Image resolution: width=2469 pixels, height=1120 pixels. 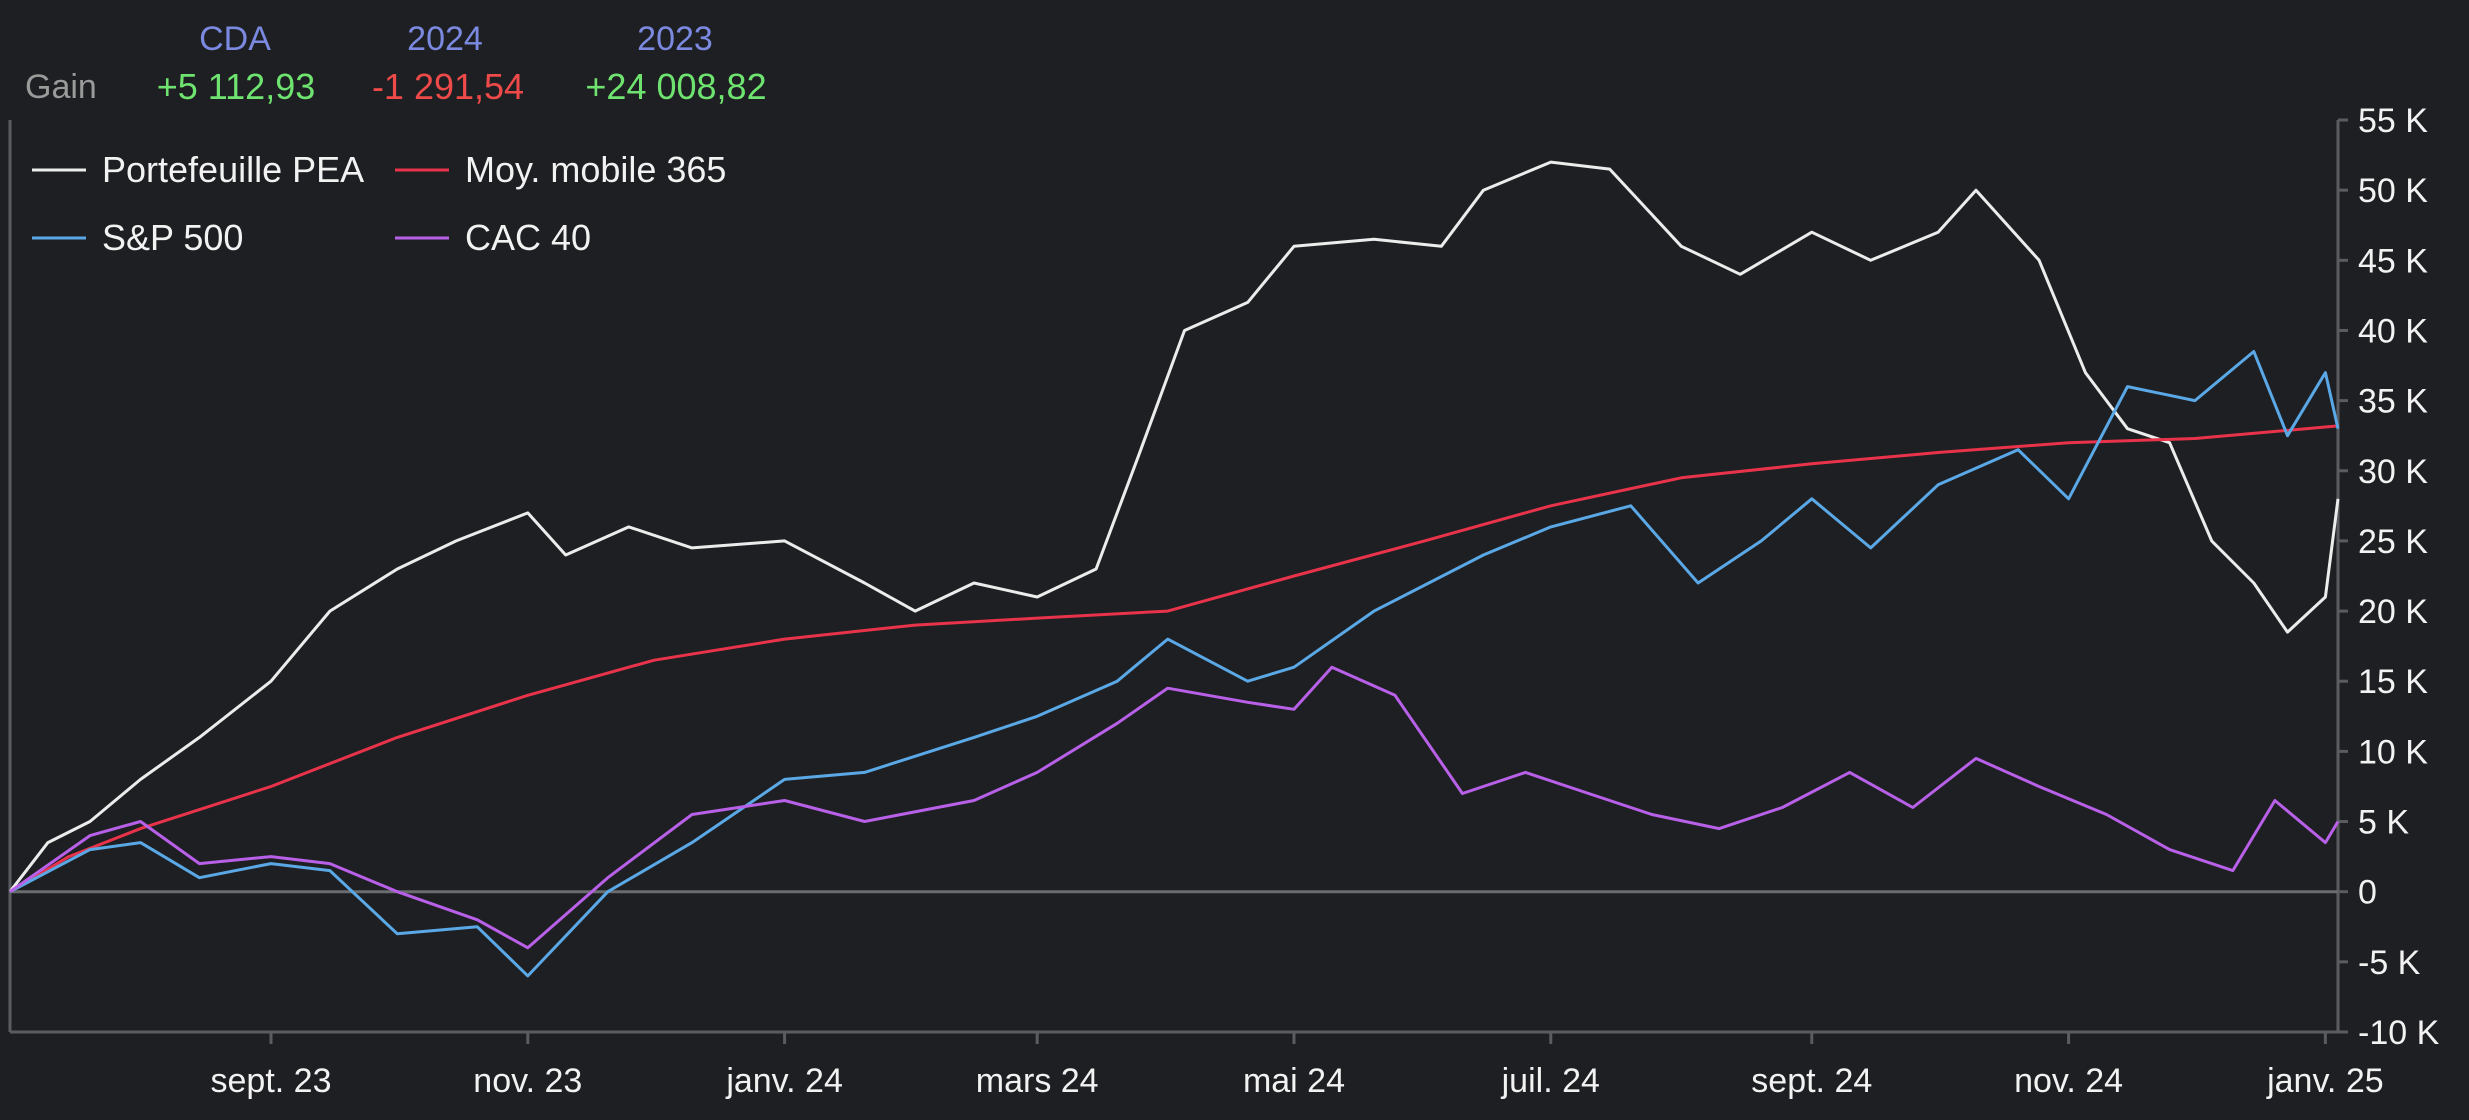 I want to click on gain-column-label: 2024, so click(x=445, y=39).